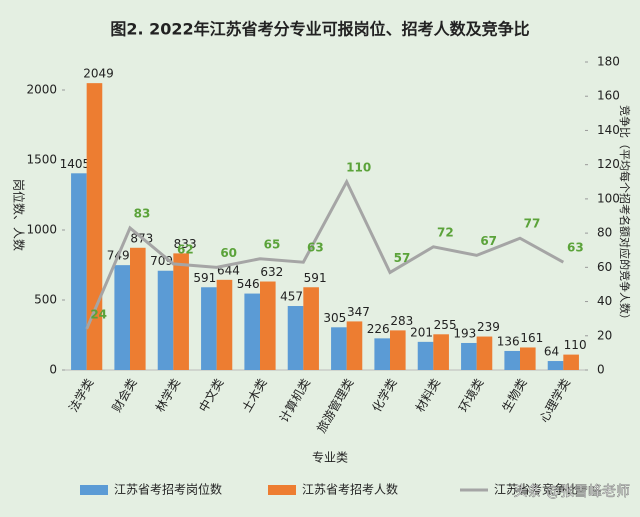 The height and width of the screenshot is (517, 640). I want to click on bar-value-label: 833, so click(185, 244).